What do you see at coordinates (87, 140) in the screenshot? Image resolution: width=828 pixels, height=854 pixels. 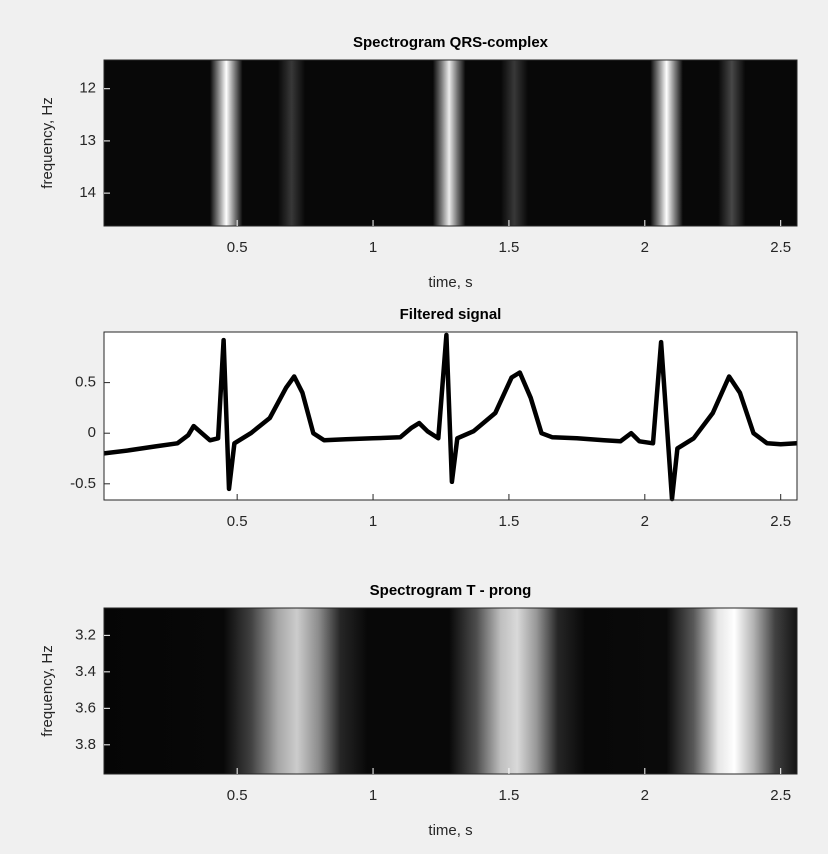 I see `y-tick-label: 13` at bounding box center [87, 140].